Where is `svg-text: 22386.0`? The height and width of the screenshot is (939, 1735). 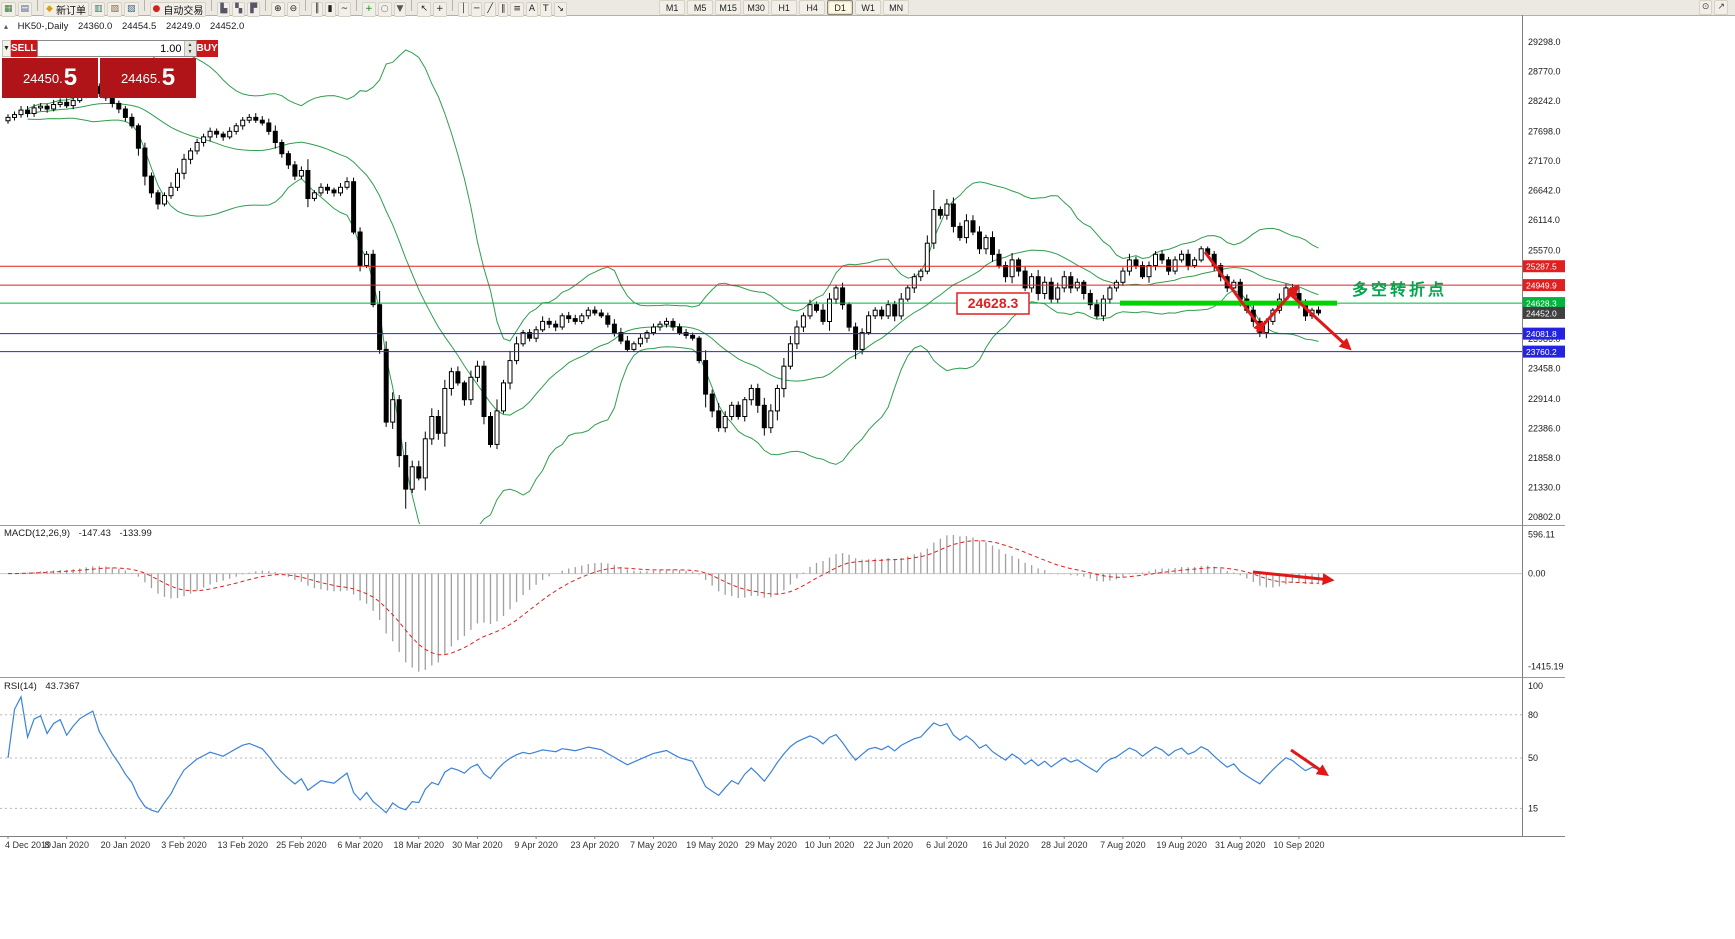
svg-text: 22386.0 is located at coordinates (1544, 428).